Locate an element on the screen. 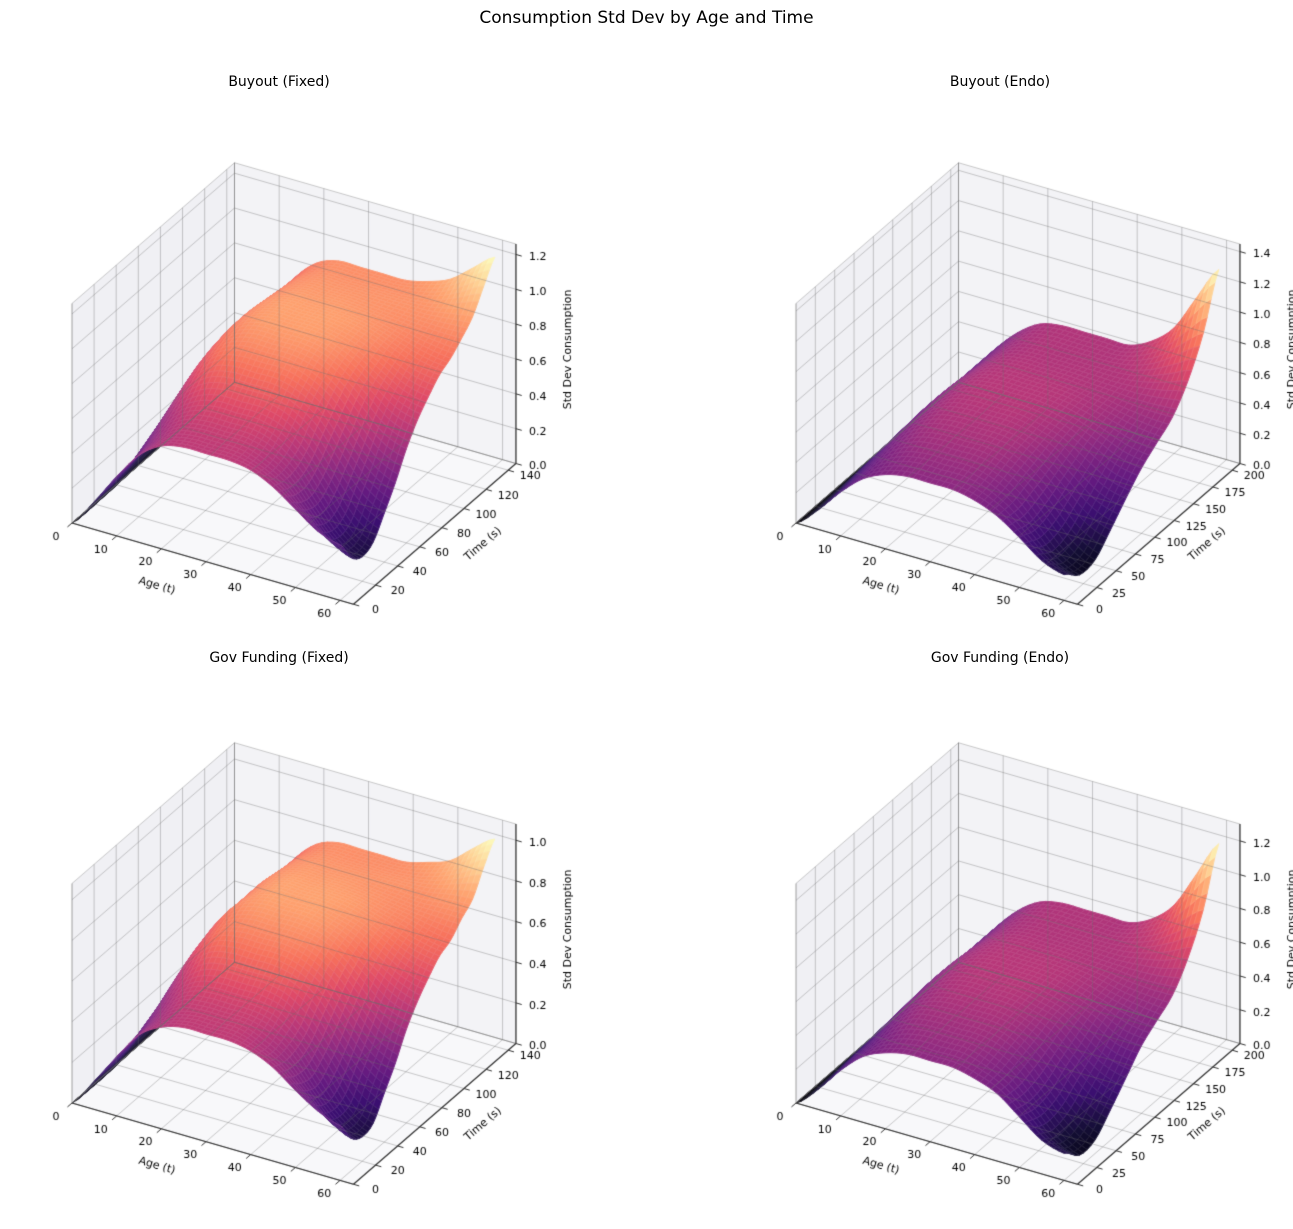  figure-title: Consumption Std Dev by Age and Time is located at coordinates (646, 18).